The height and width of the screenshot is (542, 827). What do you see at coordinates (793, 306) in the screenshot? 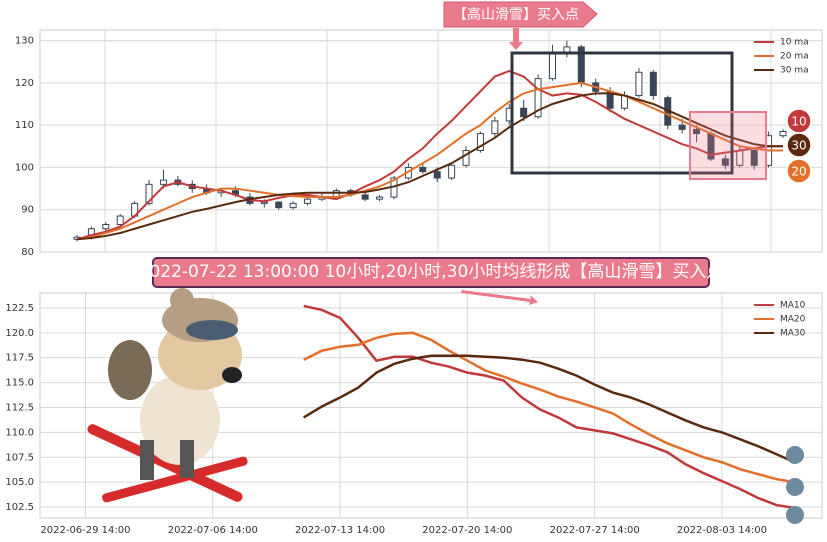
I see `legend-label: MA10` at bounding box center [793, 306].